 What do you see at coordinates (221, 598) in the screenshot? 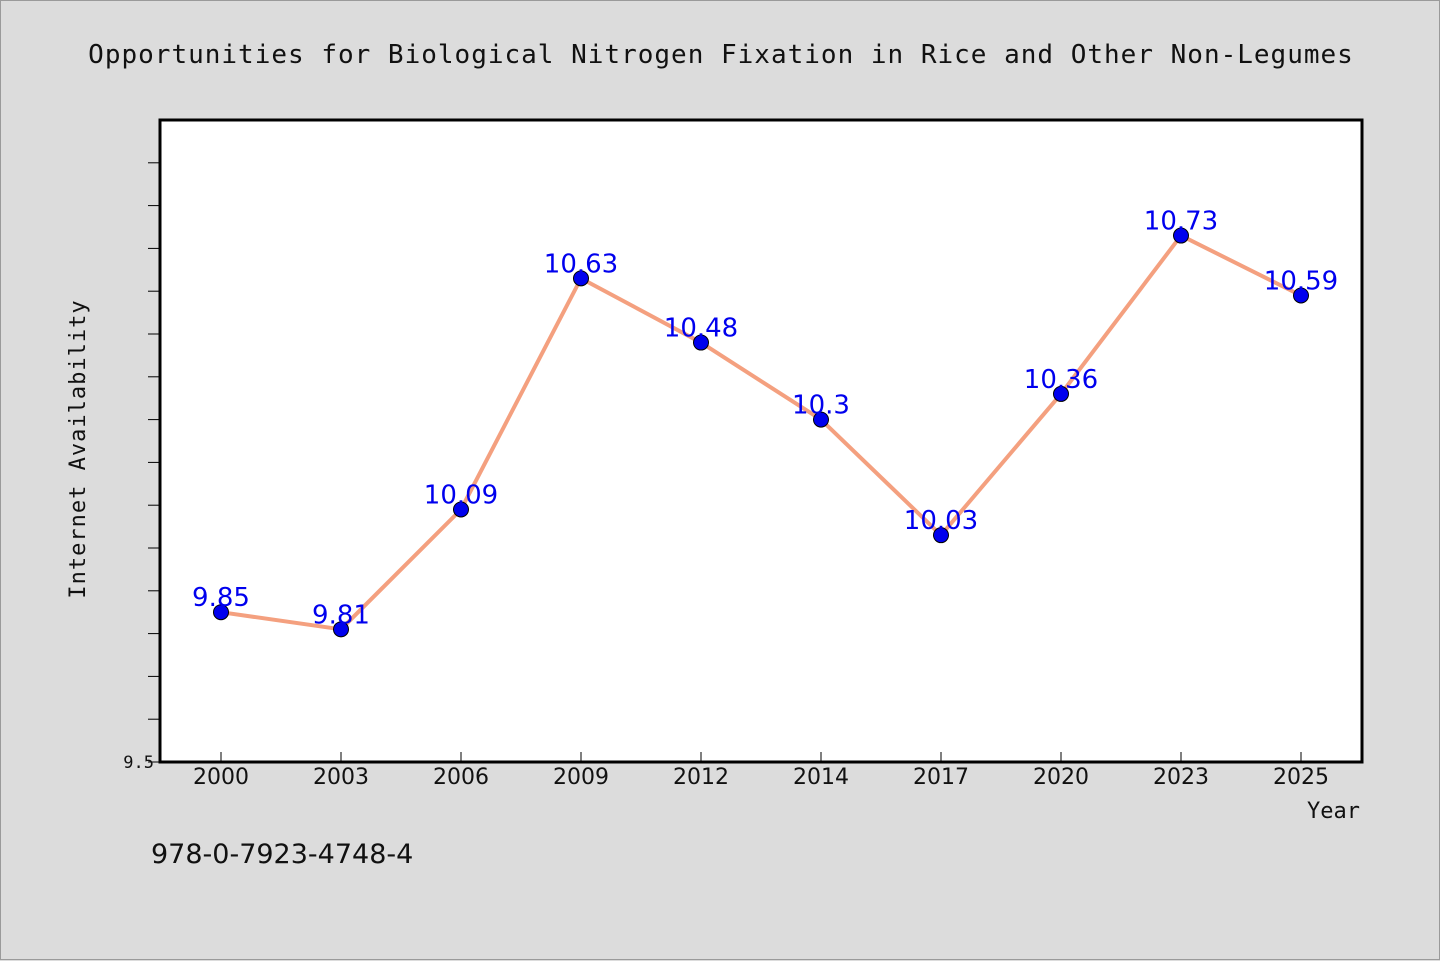
I see `data-label: 9.85` at bounding box center [221, 598].